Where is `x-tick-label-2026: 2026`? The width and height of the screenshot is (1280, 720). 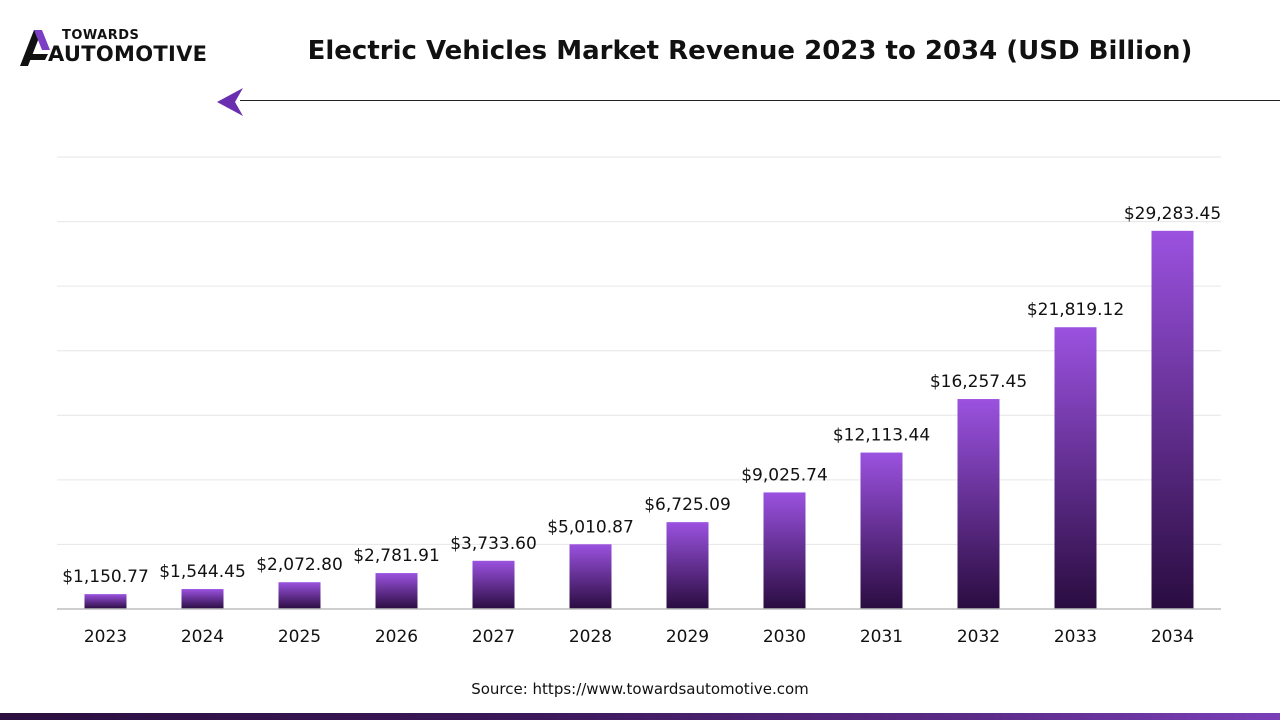 x-tick-label-2026: 2026 is located at coordinates (396, 637).